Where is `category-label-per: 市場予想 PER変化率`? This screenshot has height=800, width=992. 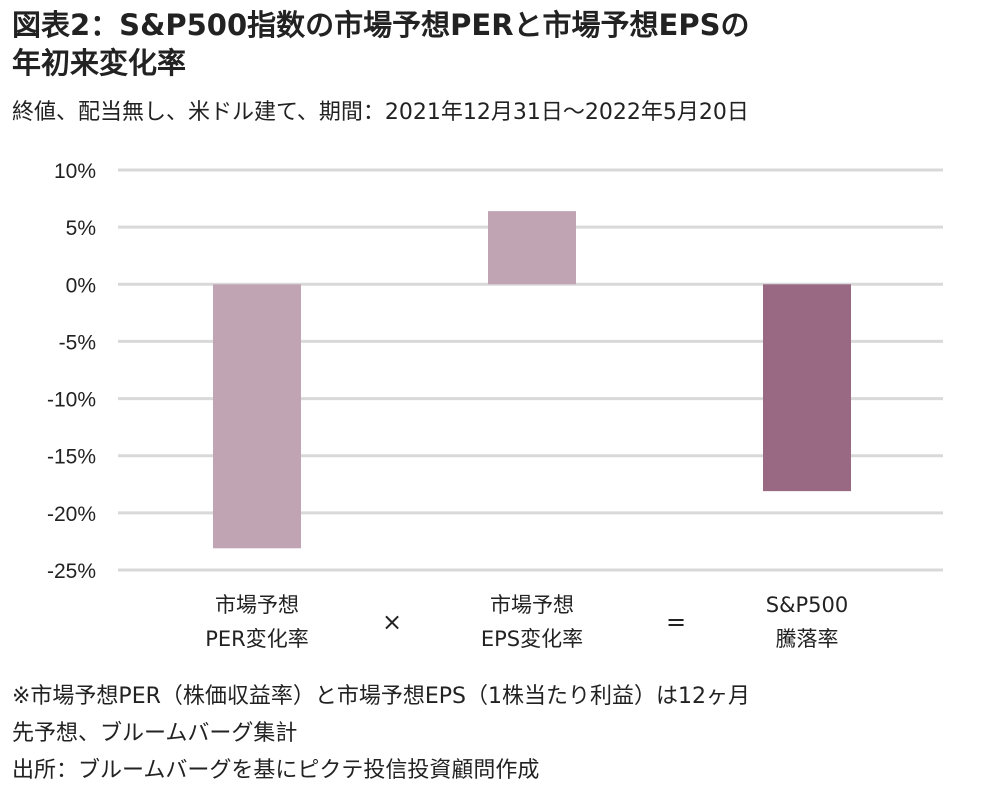 category-label-per: 市場予想 PER変化率 is located at coordinates (257, 622).